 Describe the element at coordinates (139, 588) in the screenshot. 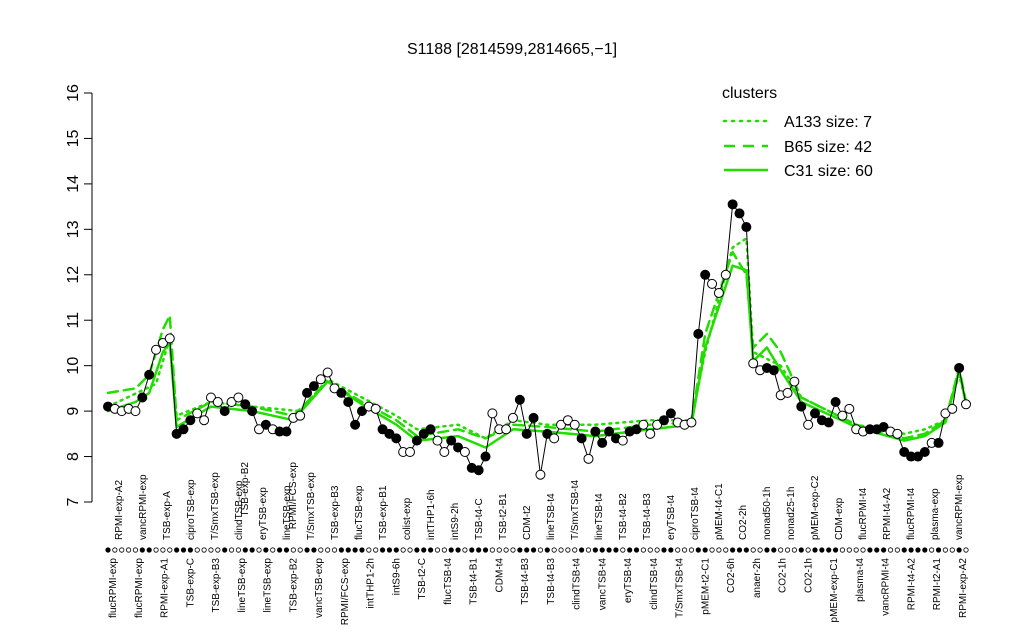

I see `x-tick-label: flucRPMI-exp` at that location.